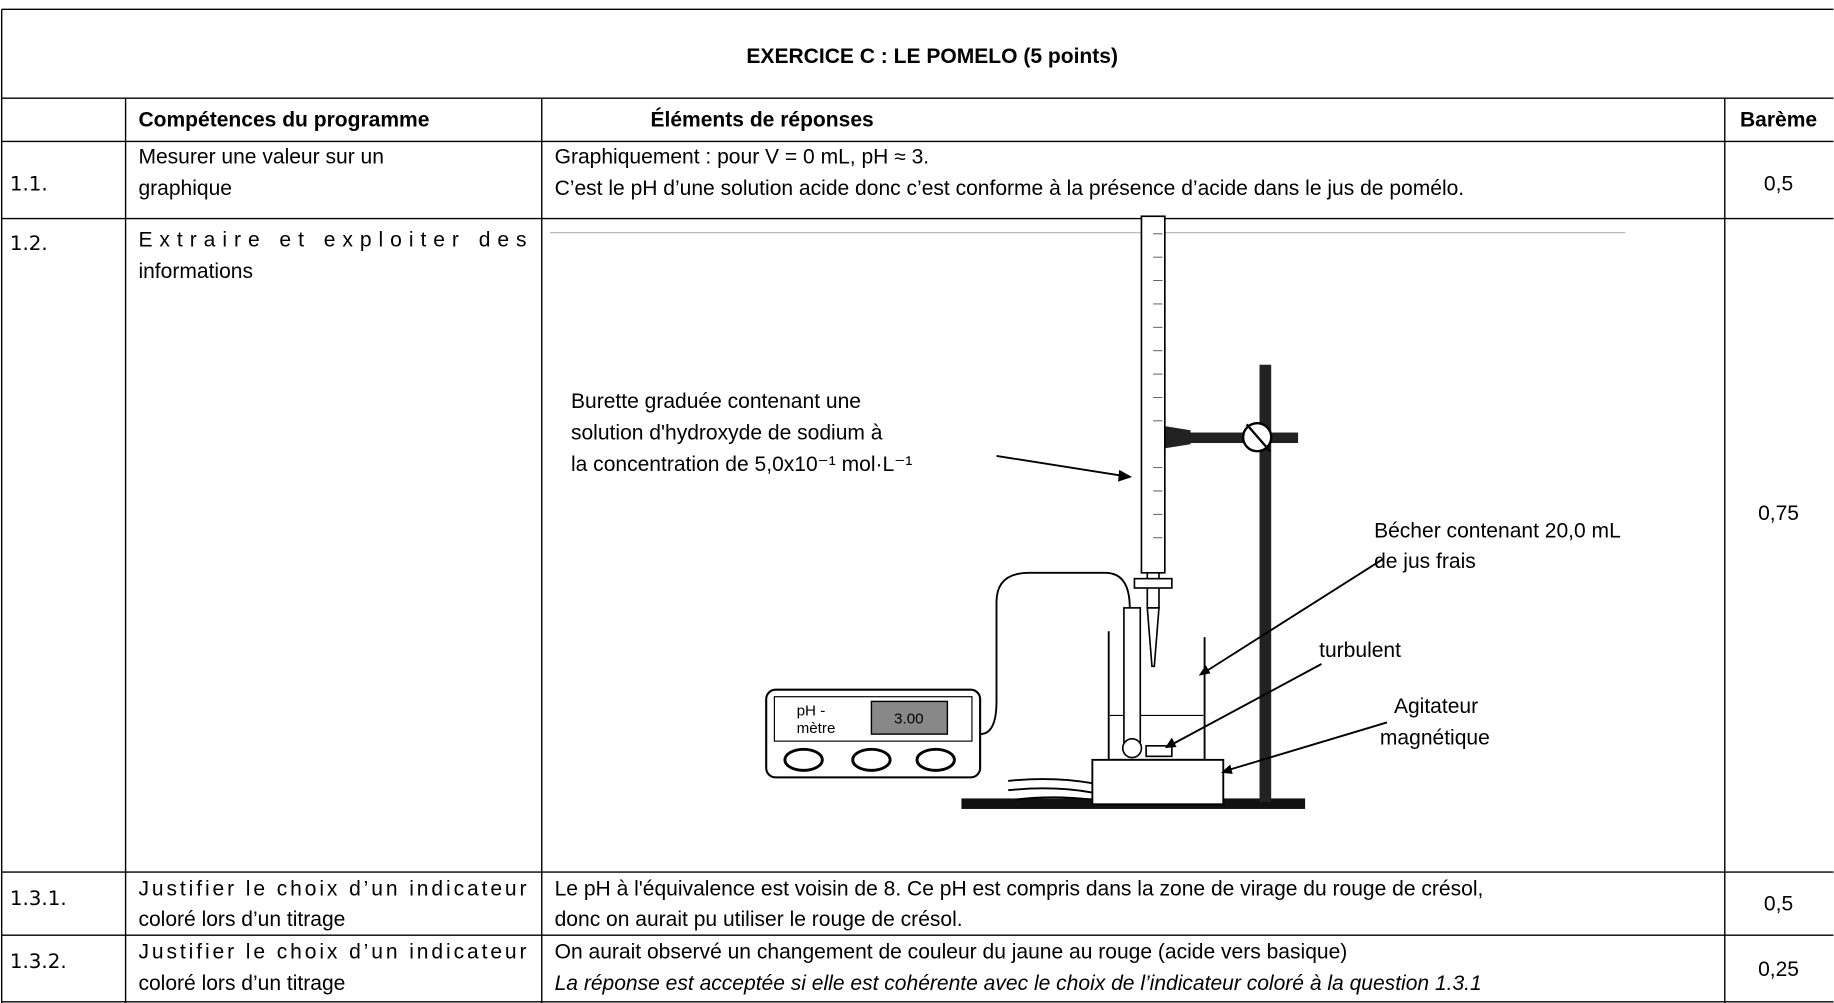 Image resolution: width=1834 pixels, height=1003 pixels. I want to click on row-id: 1.1., so click(29, 184).